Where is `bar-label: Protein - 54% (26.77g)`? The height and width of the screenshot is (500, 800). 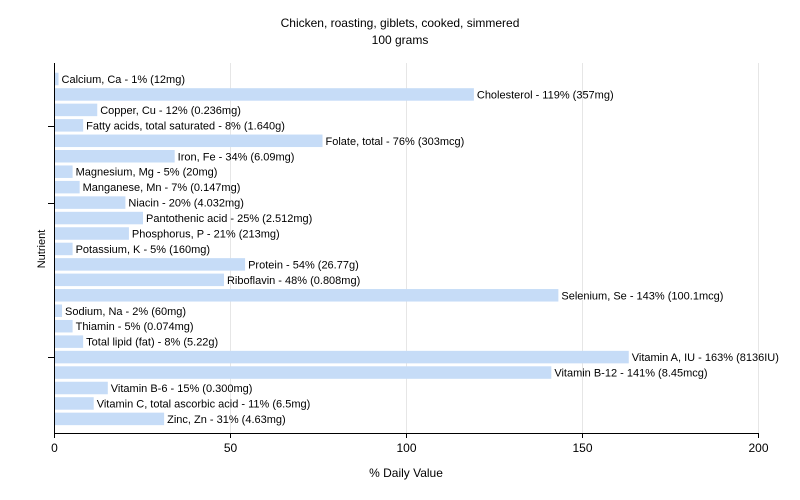
bar-label: Protein - 54% (26.77g) is located at coordinates (303, 265).